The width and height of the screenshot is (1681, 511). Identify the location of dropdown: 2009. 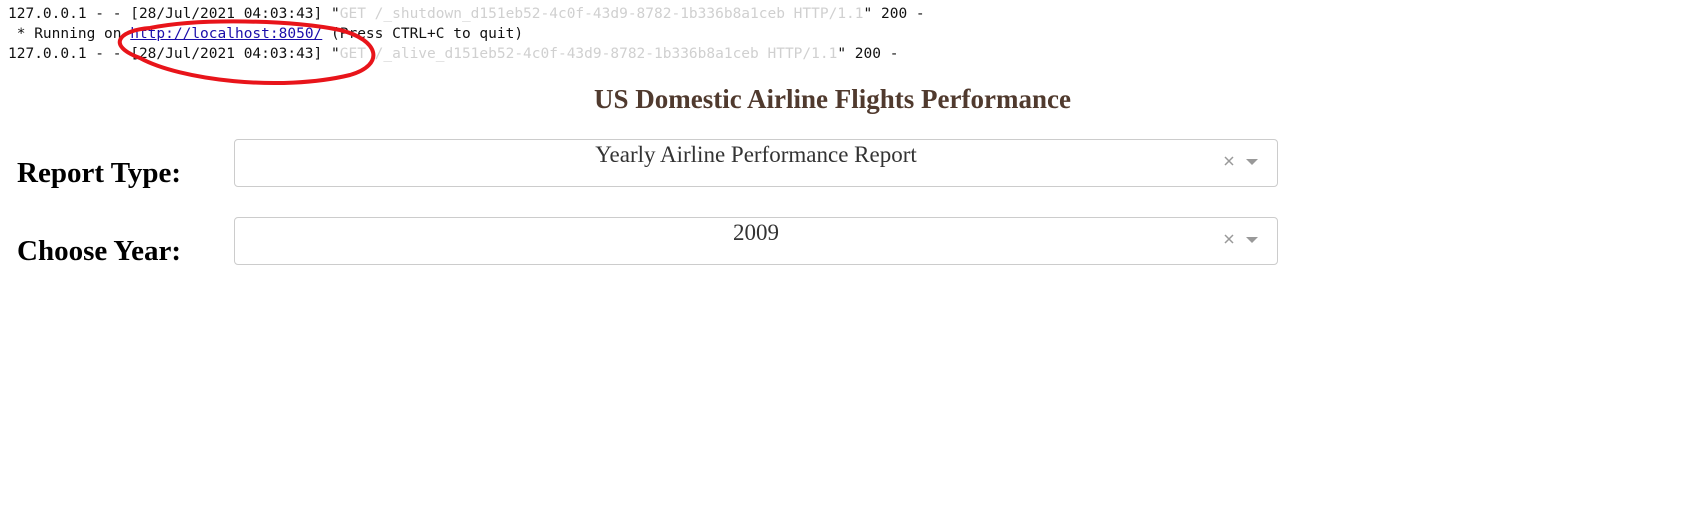
(756, 241).